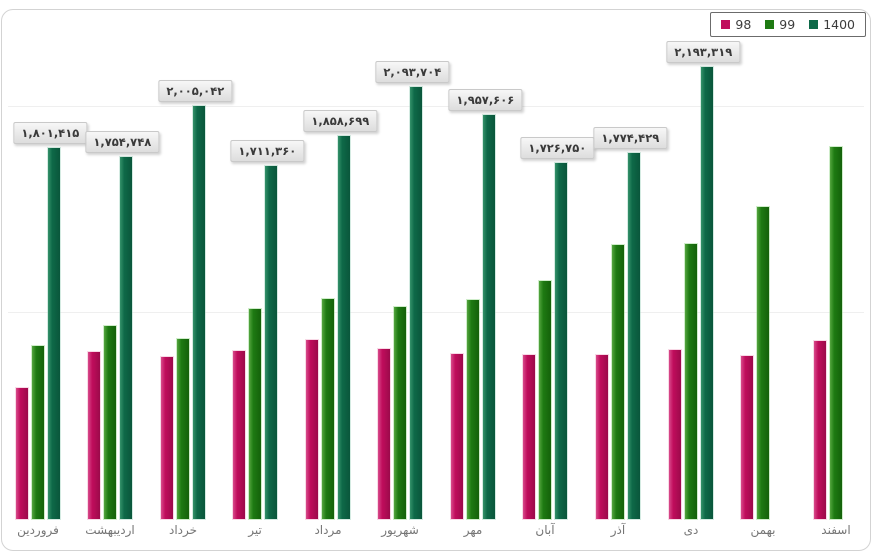 The image size is (872, 552). I want to click on month-label-11: بهمن, so click(763, 530).